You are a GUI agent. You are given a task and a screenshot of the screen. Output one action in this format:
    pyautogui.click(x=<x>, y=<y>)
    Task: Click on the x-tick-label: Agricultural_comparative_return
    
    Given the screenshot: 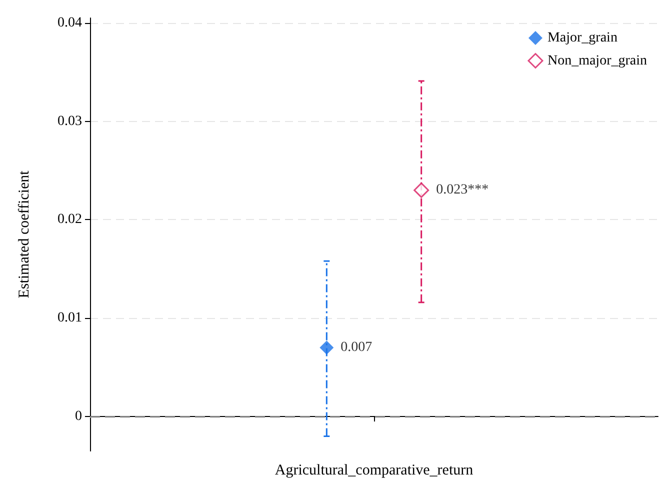 What is the action you would take?
    pyautogui.click(x=374, y=470)
    